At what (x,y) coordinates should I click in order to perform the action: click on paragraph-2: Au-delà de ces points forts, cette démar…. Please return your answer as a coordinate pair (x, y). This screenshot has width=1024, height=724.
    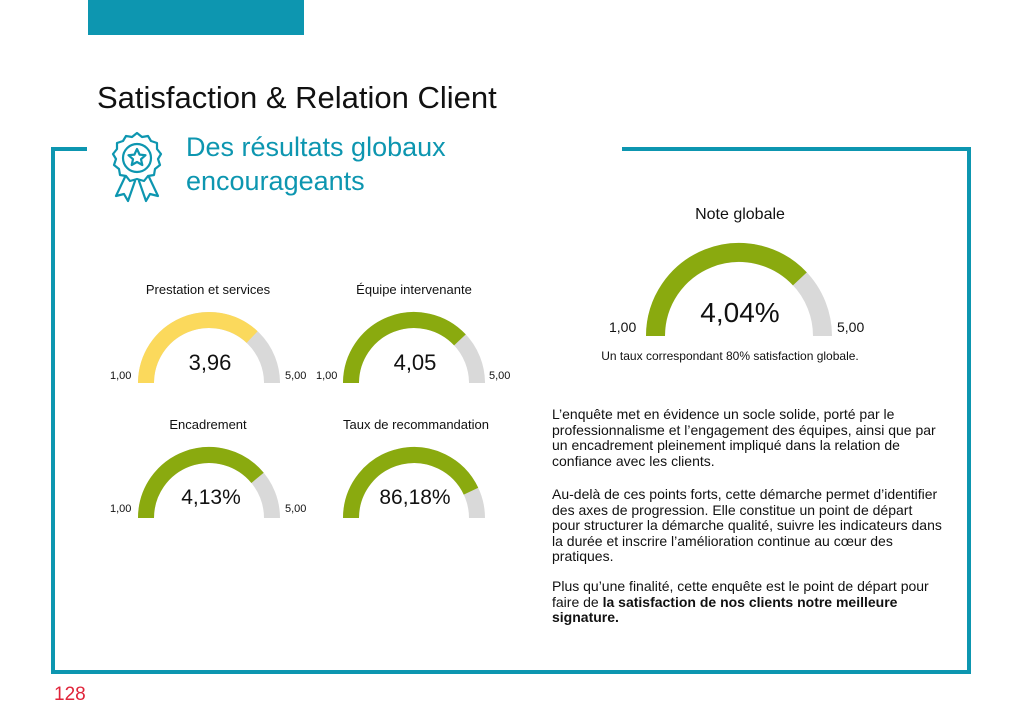
    Looking at the image, I should click on (747, 525).